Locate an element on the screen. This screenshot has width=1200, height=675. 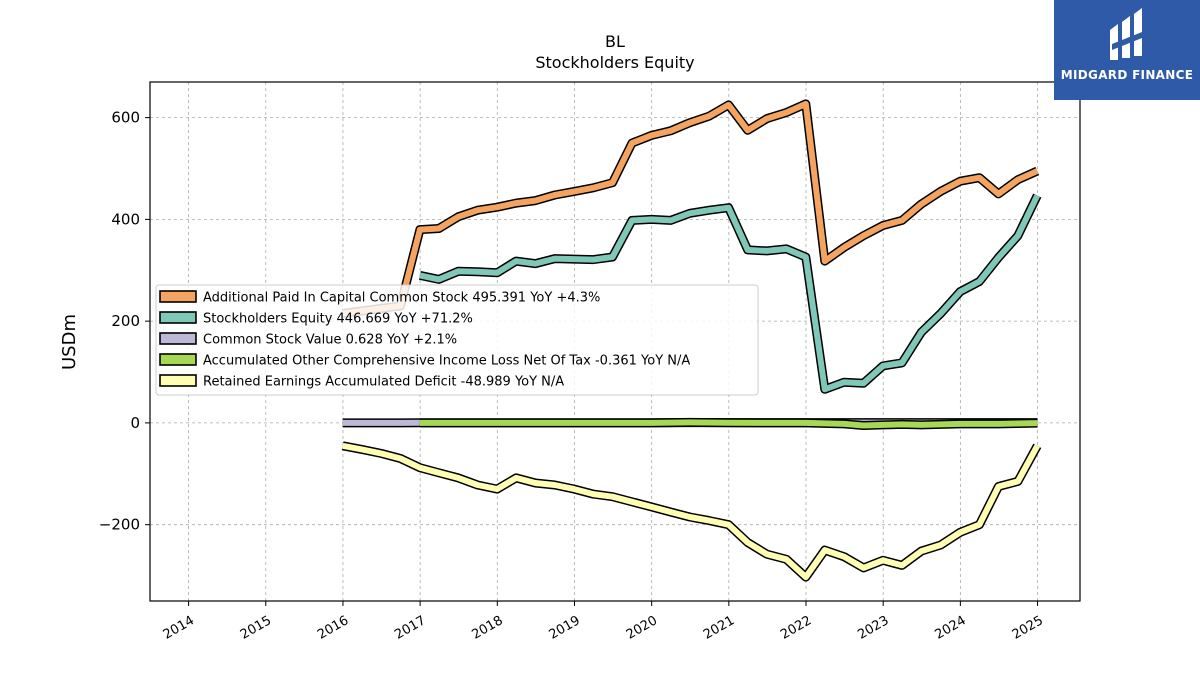
y-tick-label: 200 is located at coordinates (125, 321).